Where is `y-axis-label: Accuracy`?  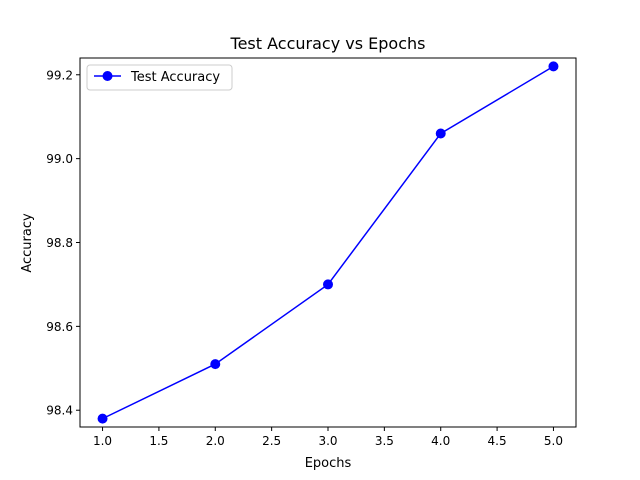 y-axis-label: Accuracy is located at coordinates (27, 243).